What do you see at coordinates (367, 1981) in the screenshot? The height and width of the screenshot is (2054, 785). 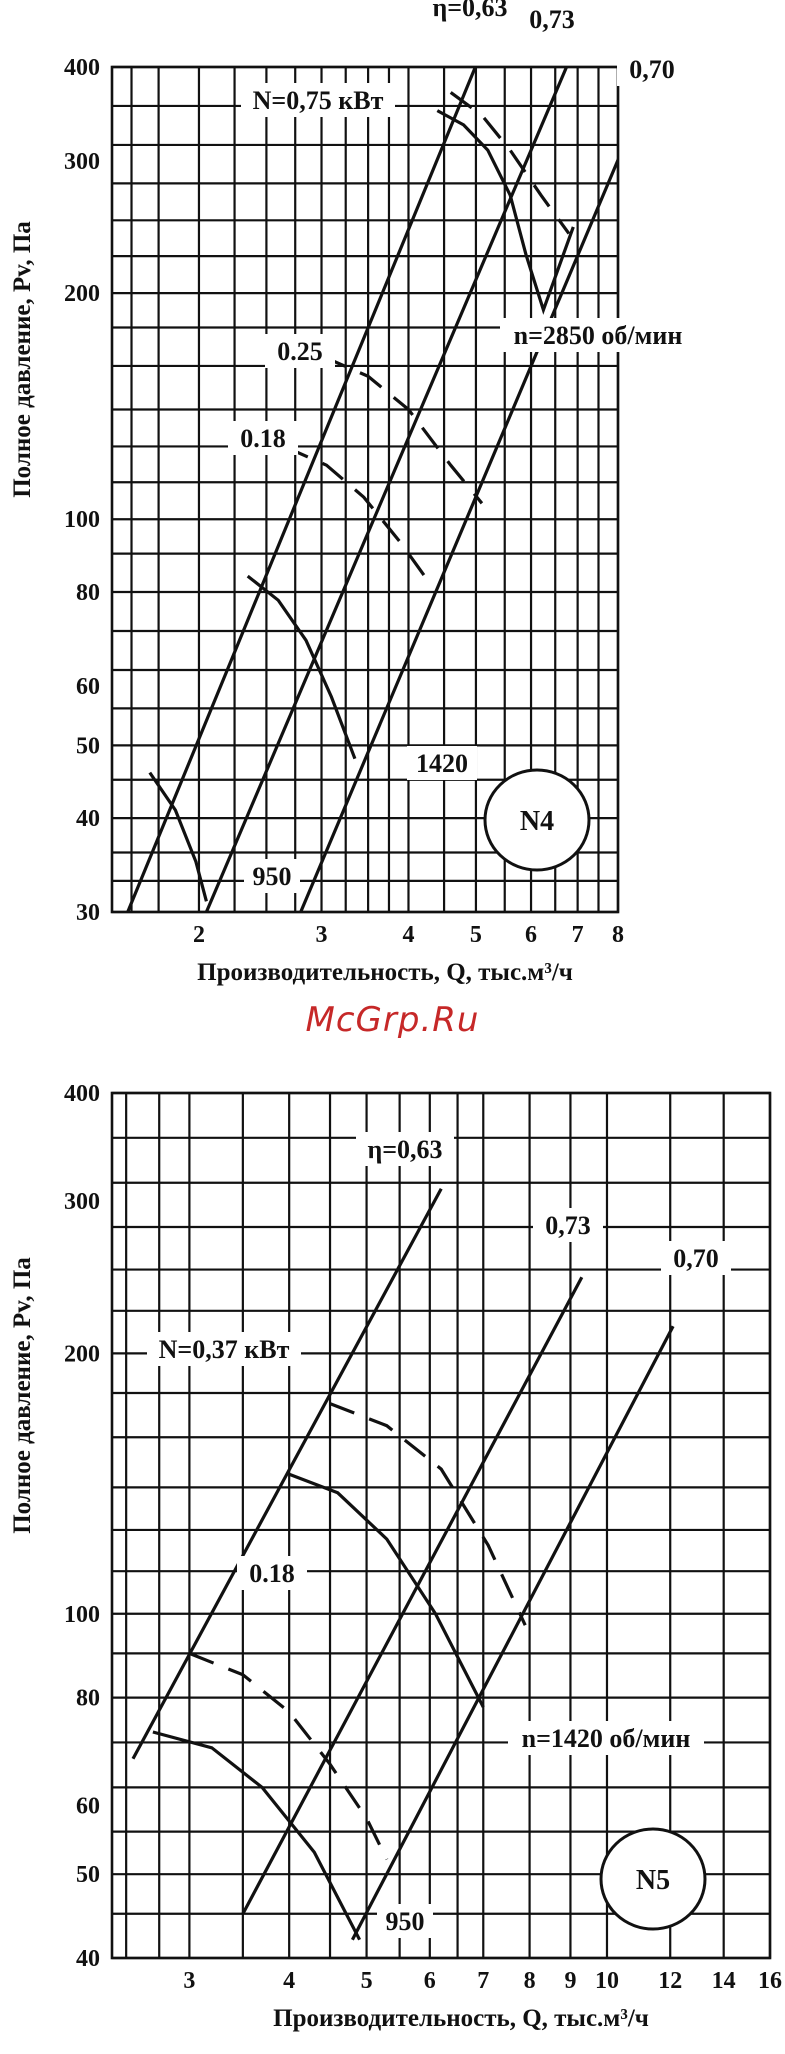 I see `c2-x-tick-label: 5` at bounding box center [367, 1981].